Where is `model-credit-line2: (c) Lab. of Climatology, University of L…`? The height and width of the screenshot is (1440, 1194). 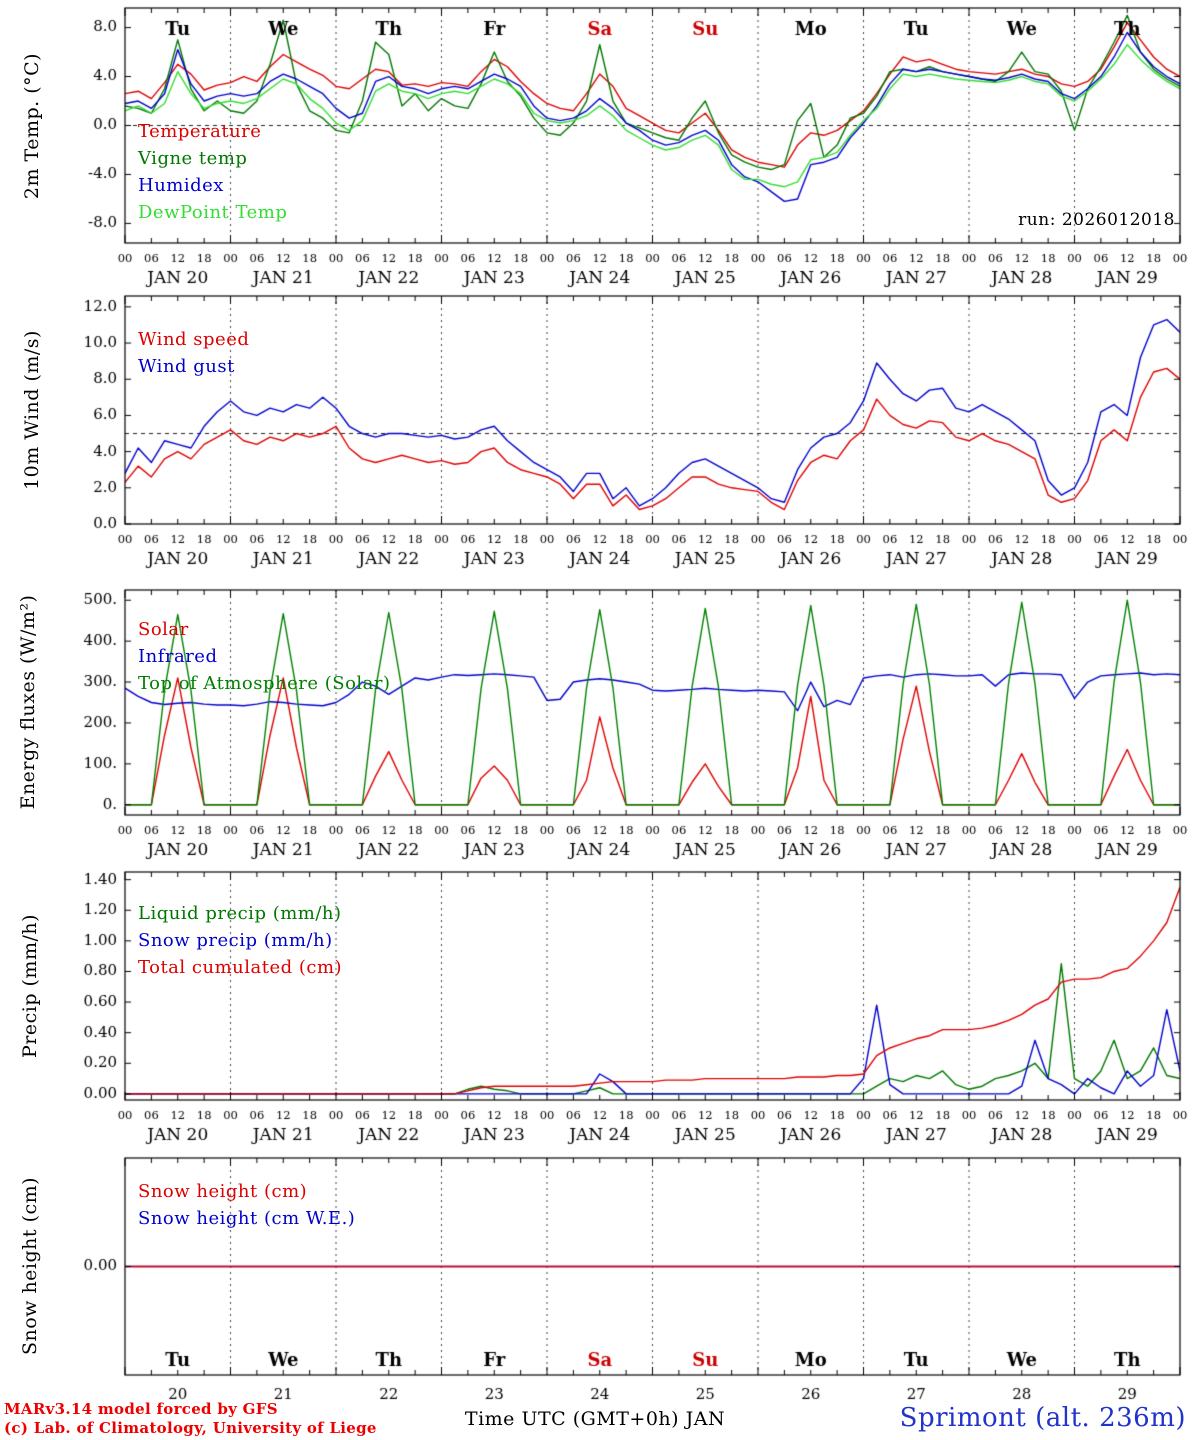
model-credit-line2: (c) Lab. of Climatology, University of L… is located at coordinates (190, 1428).